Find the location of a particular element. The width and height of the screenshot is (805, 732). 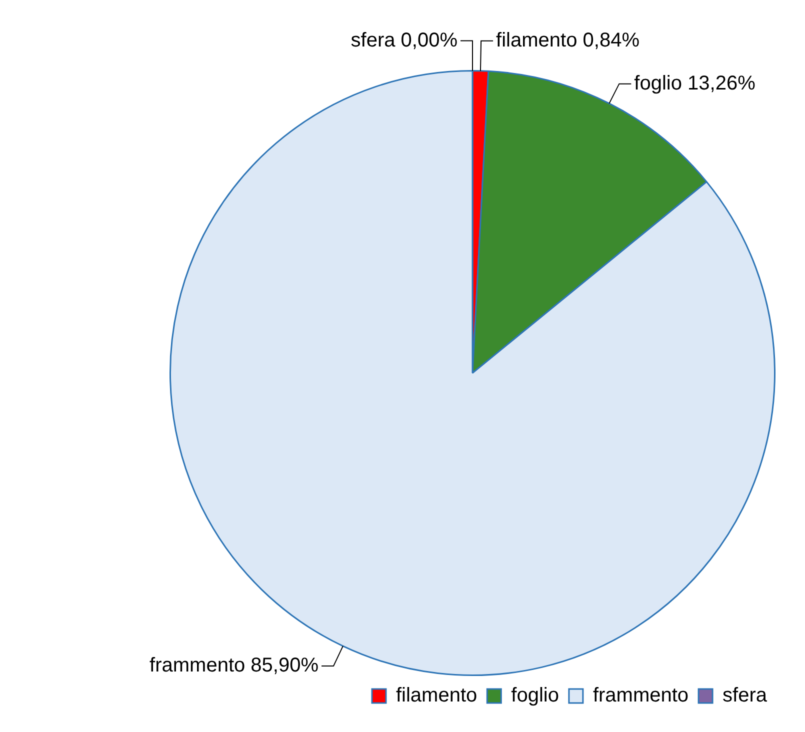

category-label: filamento 0,84% is located at coordinates (568, 40).